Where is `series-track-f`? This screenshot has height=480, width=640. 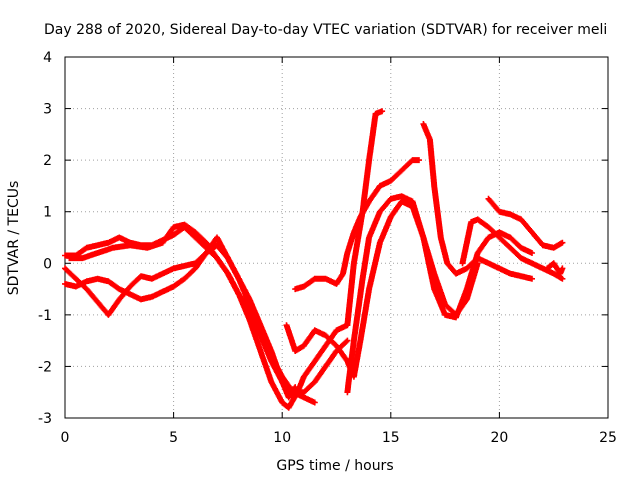 series-track-f is located at coordinates (382, 289).